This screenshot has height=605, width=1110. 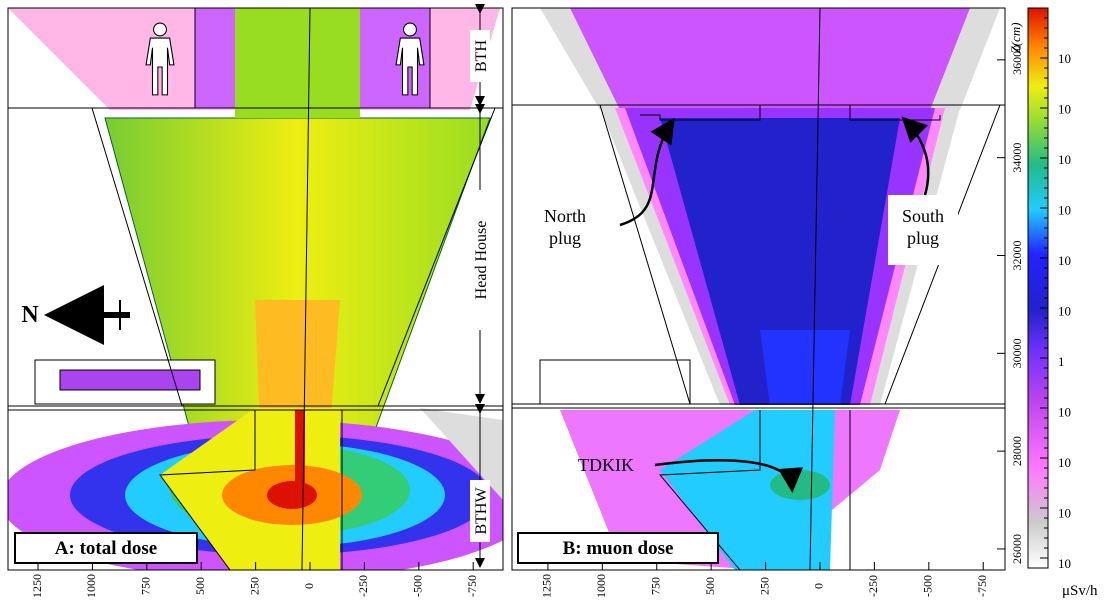 I want to click on annotation: BTH, so click(x=481, y=56).